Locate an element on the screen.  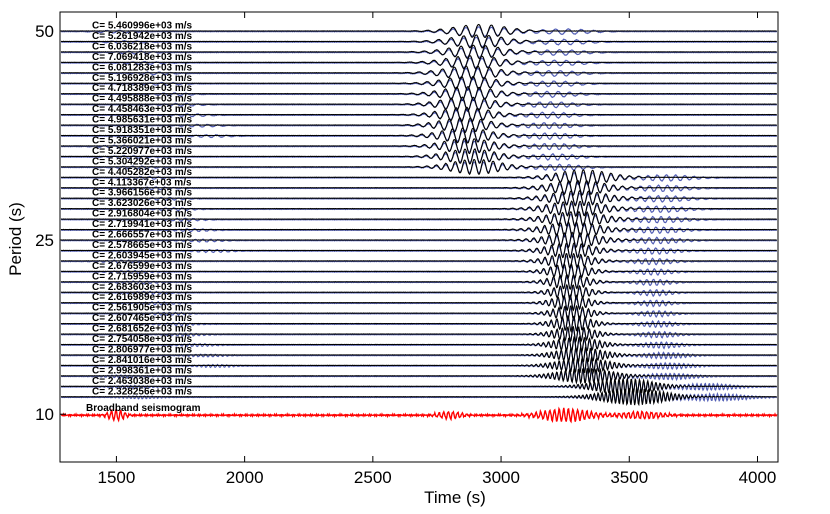
trace-label: C= 5.196928e+03 m/s is located at coordinates (142, 78).